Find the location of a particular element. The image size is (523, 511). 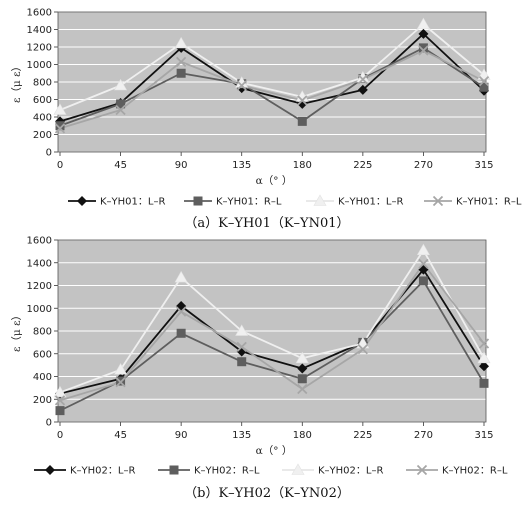

figure-caption: （a）K–YH01（K–YN01） is located at coordinates (266, 223).